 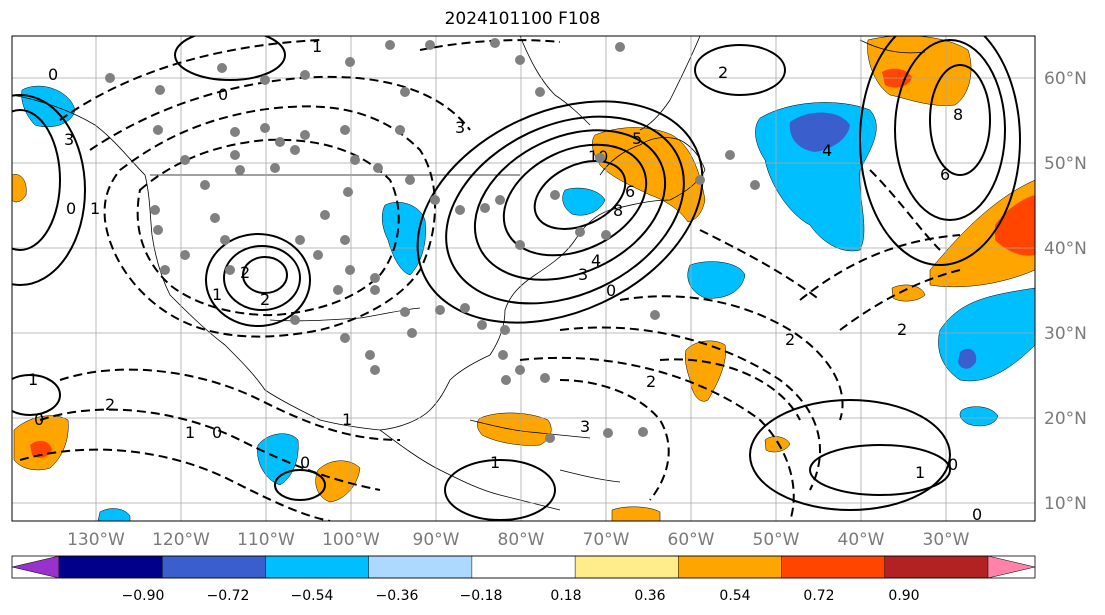 What do you see at coordinates (403, 239) in the screenshot?
I see `shade-blue-great-lakes` at bounding box center [403, 239].